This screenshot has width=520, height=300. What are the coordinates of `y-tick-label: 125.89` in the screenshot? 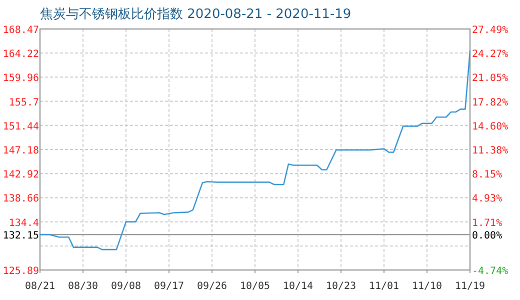 It's located at (20, 271).